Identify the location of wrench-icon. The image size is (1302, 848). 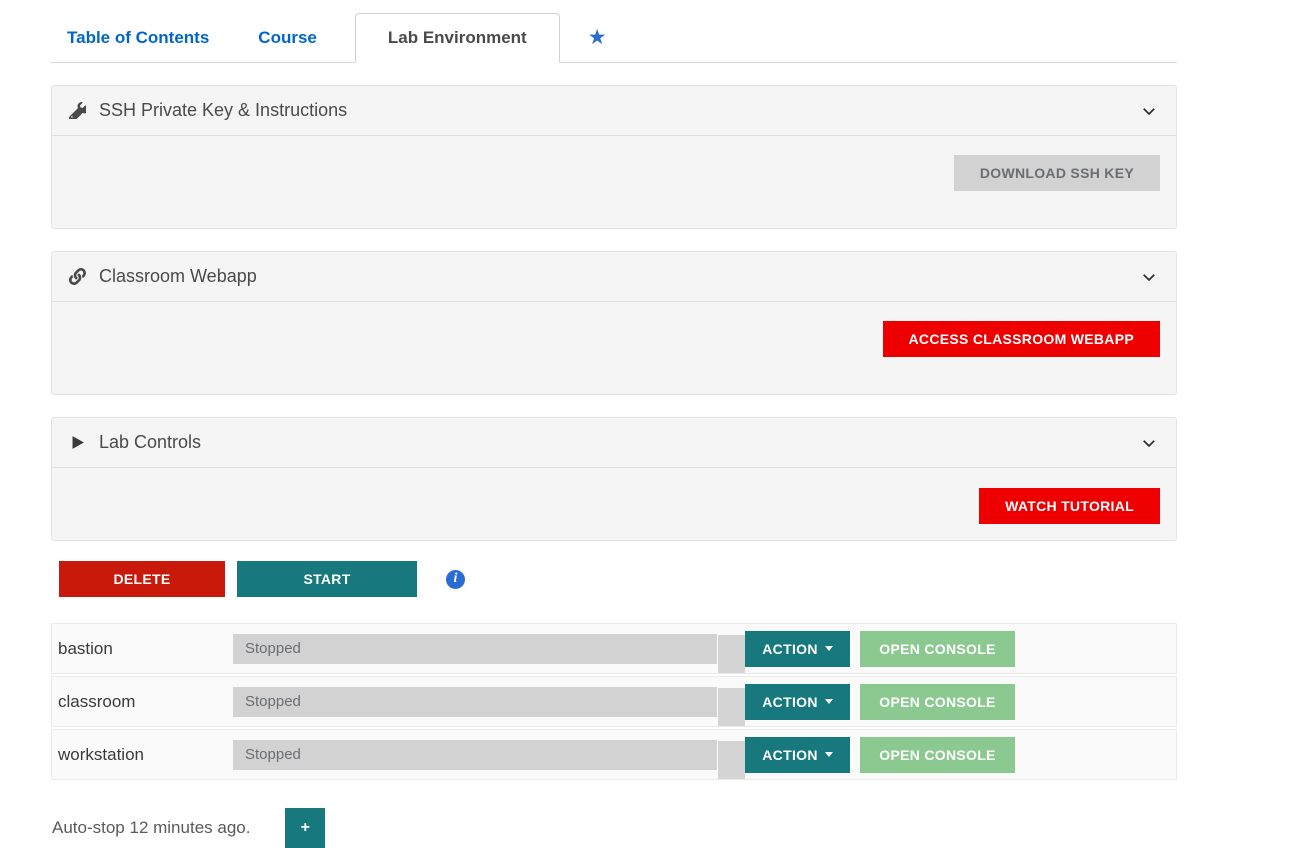
(77, 111).